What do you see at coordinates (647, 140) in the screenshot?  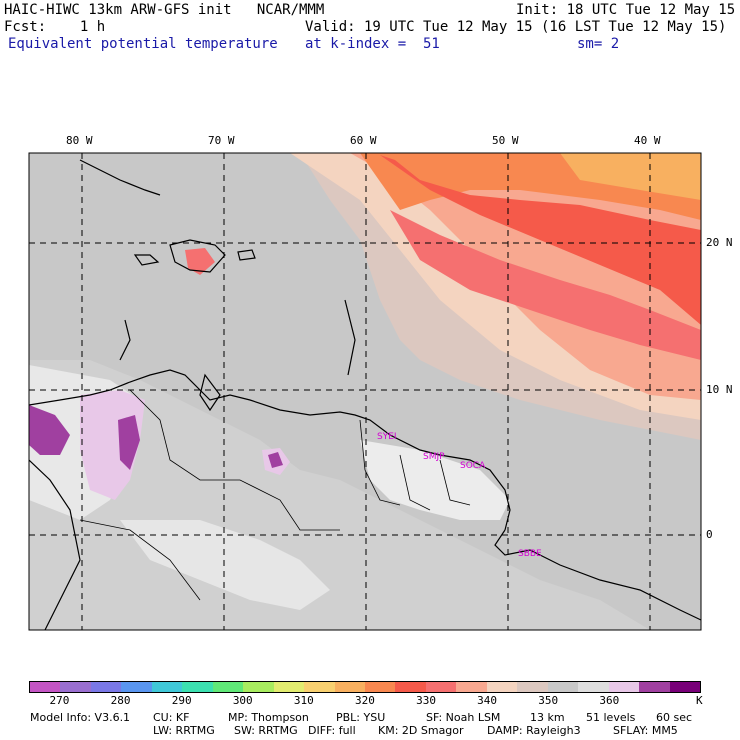 I see `lon-label-40w: 40 W` at bounding box center [647, 140].